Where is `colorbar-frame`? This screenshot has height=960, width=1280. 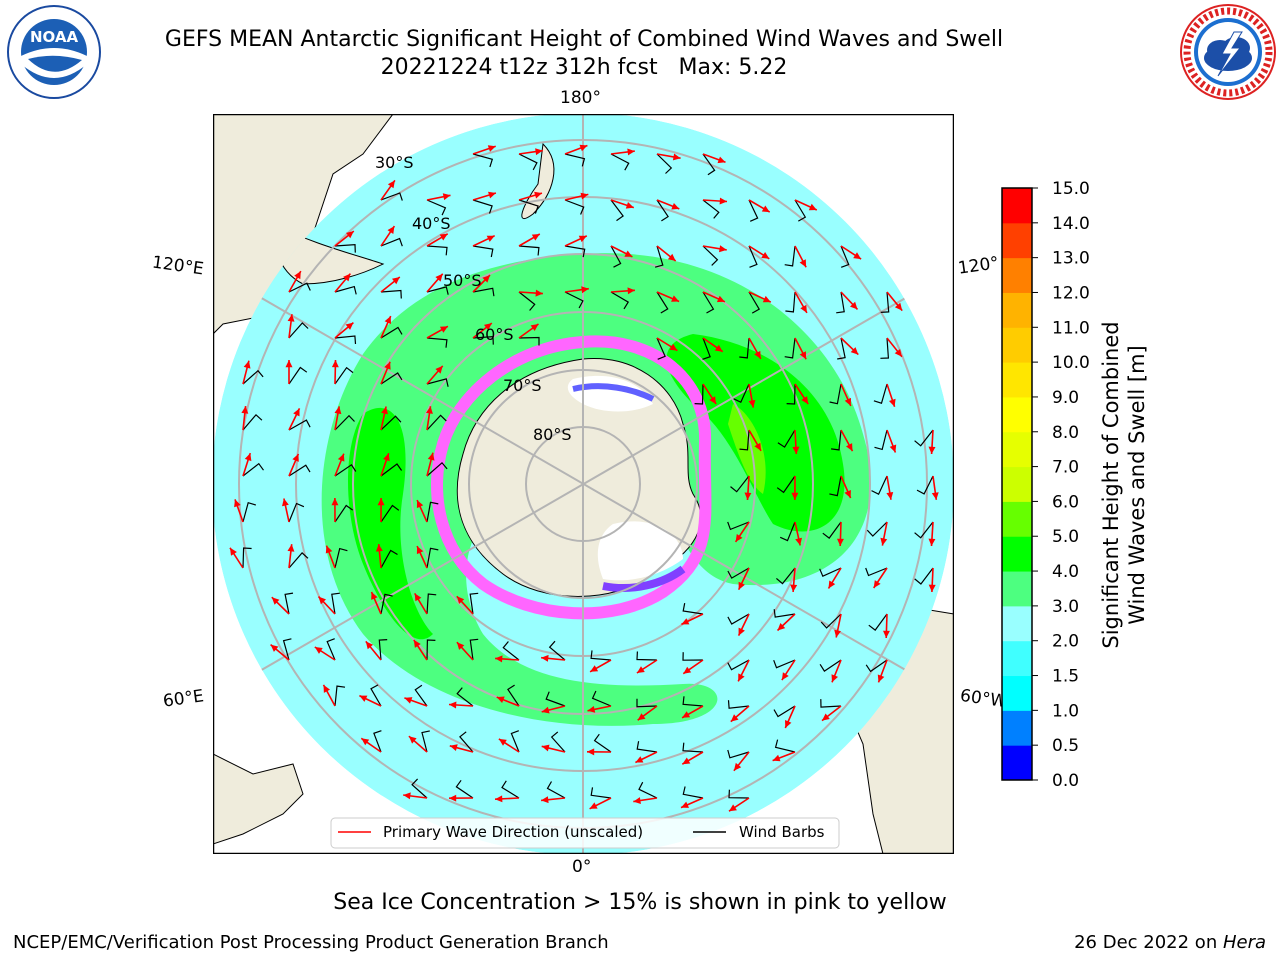 colorbar-frame is located at coordinates (1017, 484).